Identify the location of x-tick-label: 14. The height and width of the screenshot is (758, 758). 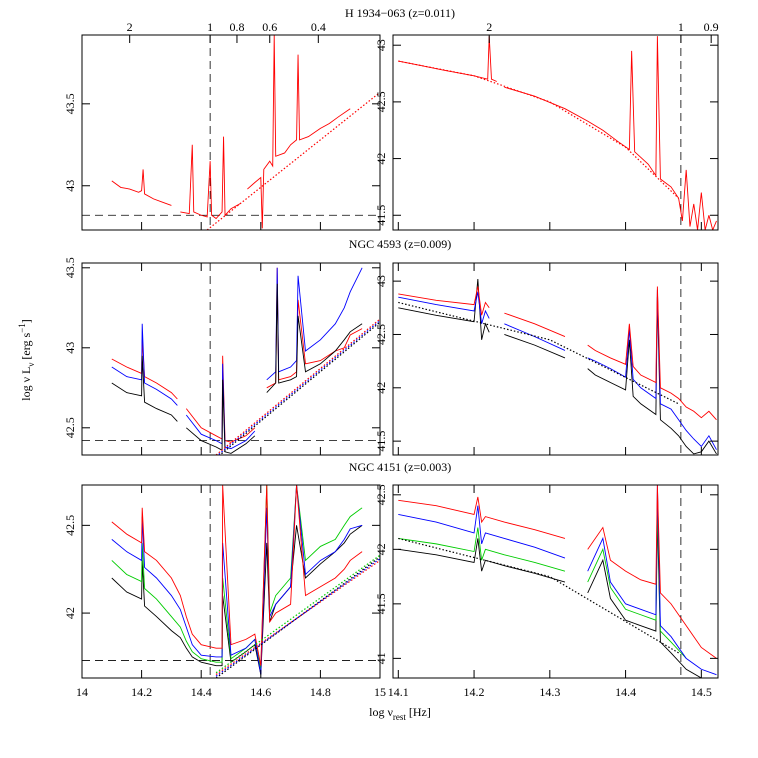
(82, 692).